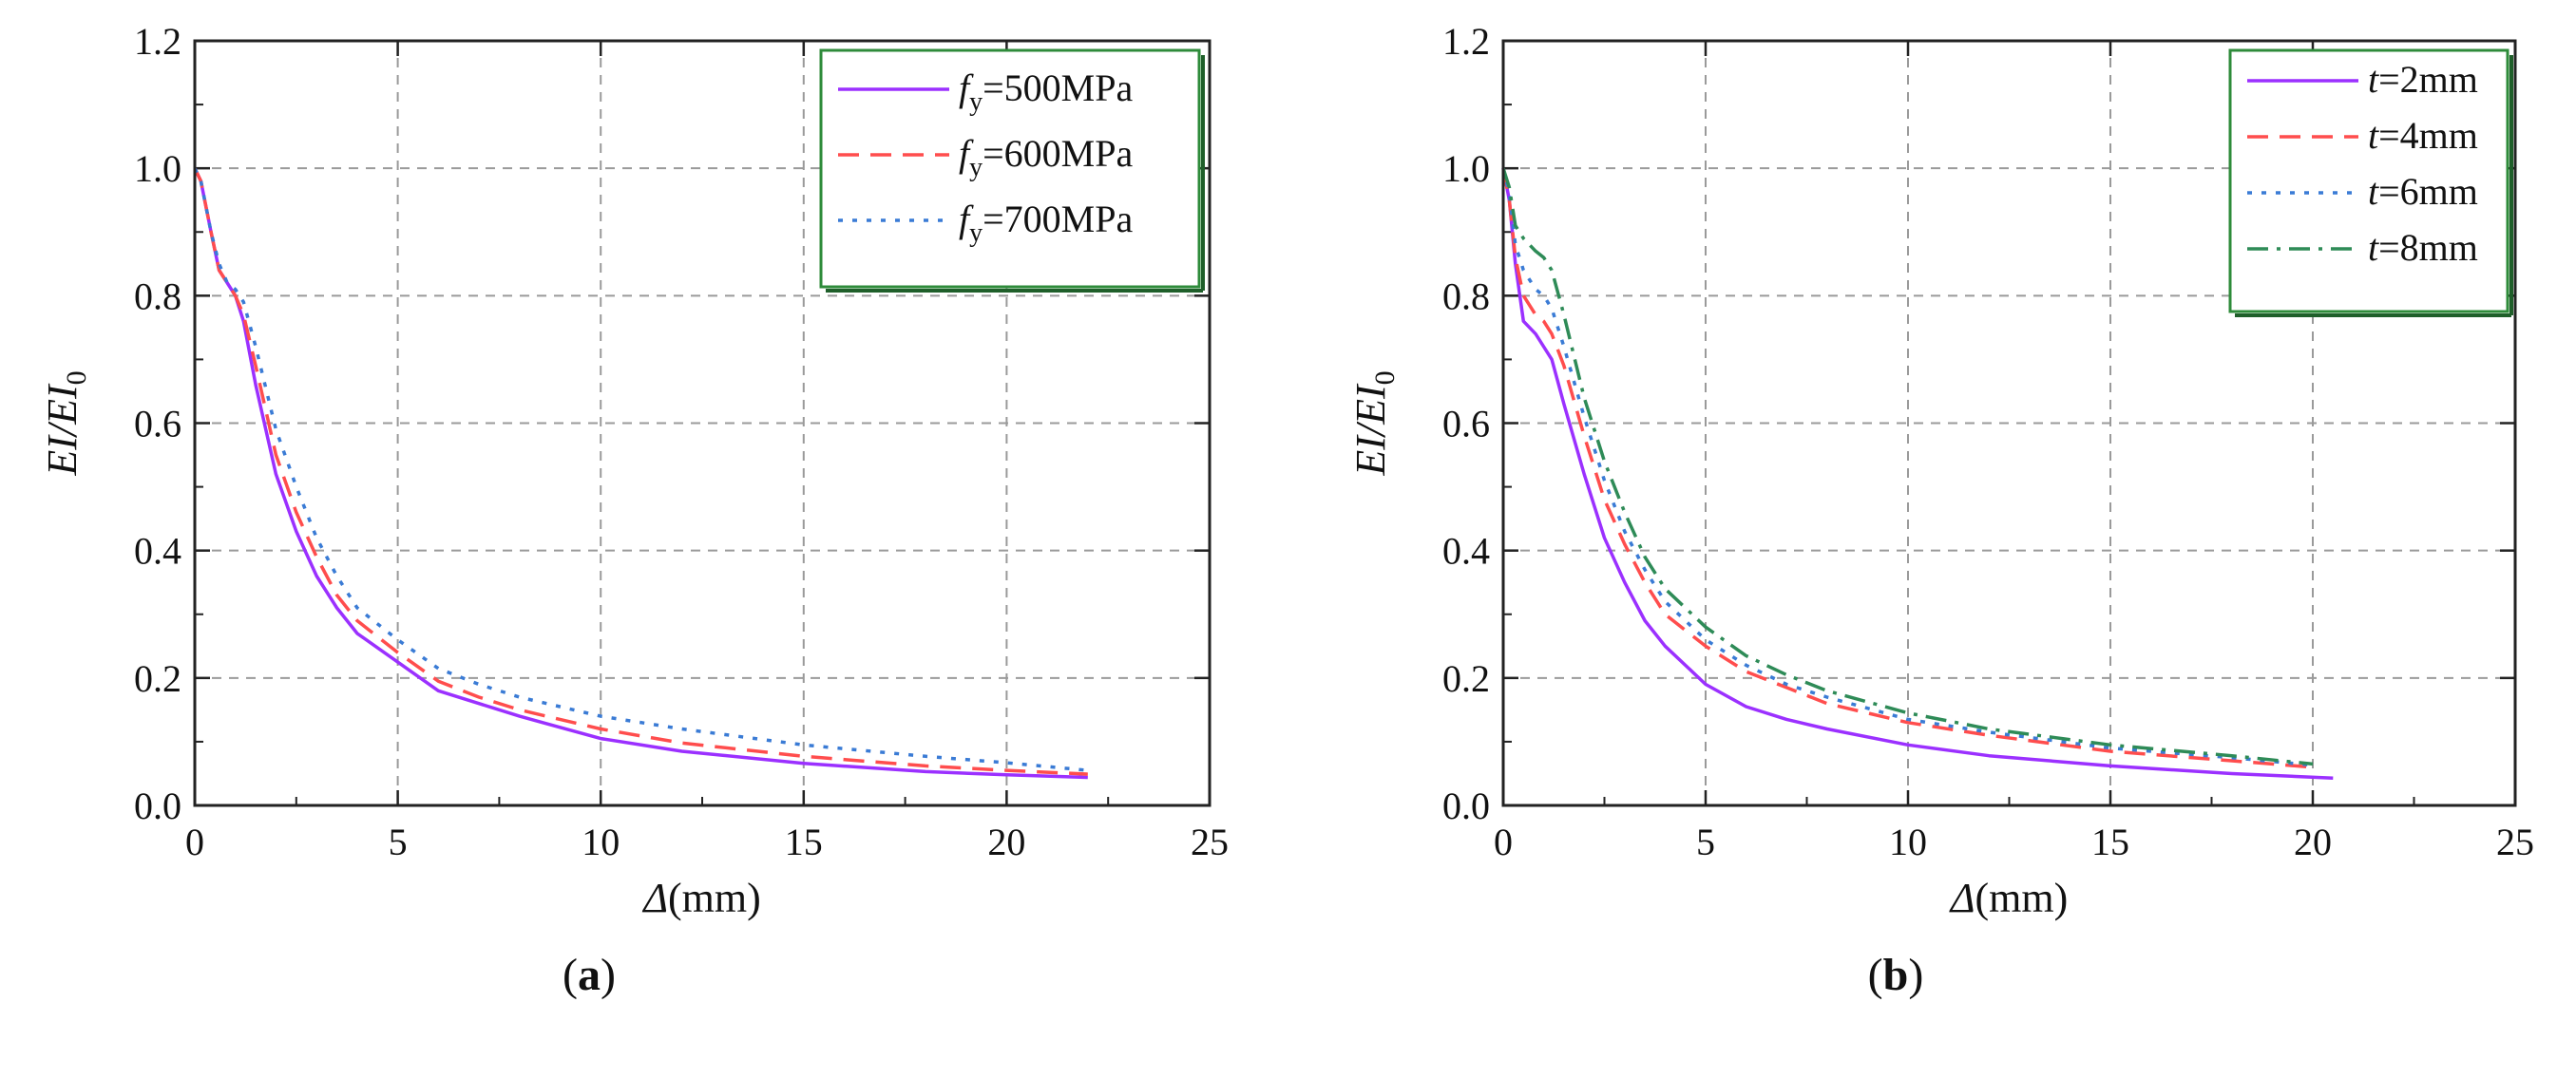  I want to click on legend: fy=500MPa fy=600MPa fy=700MPa, so click(1012, 171).